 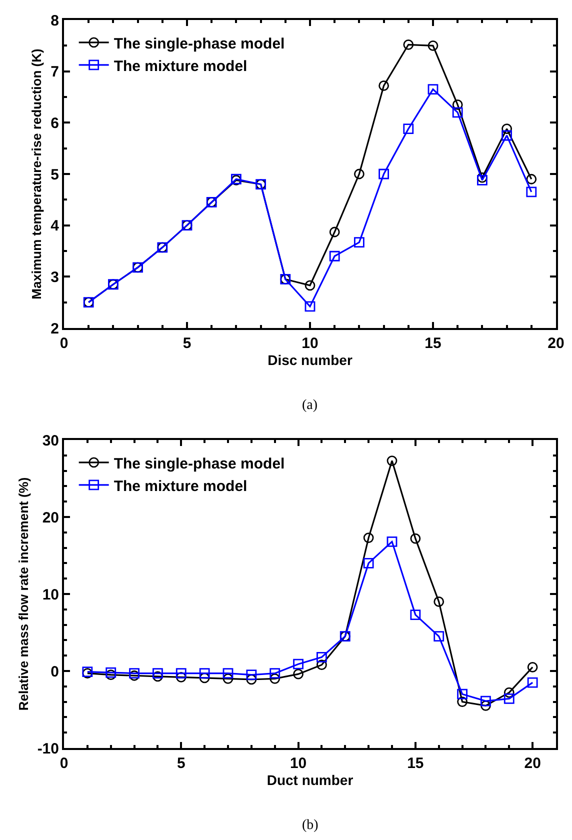 I want to click on y-axis-title: Maximum temperature-rise reduction (K), so click(x=36, y=174).